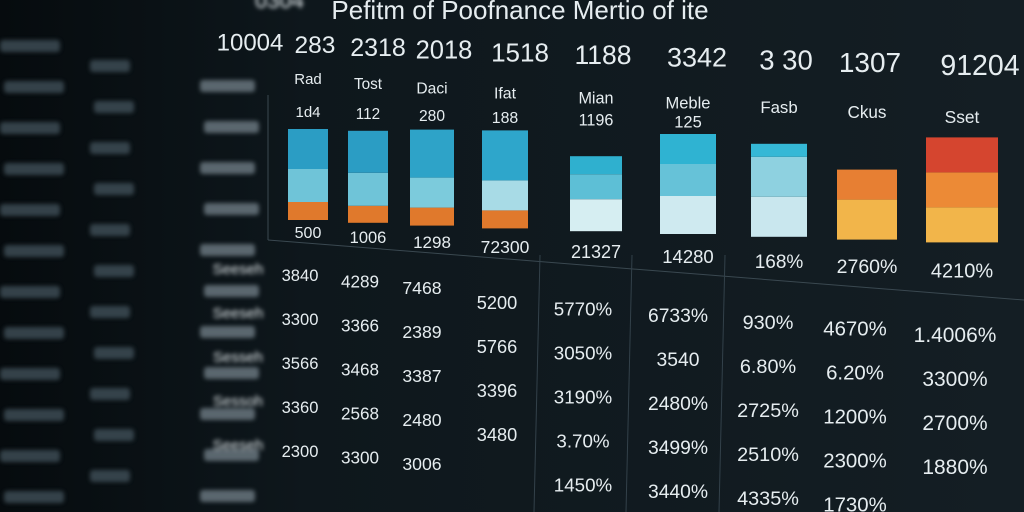 The width and height of the screenshot is (1024, 512). I want to click on category-label: Sset, so click(962, 117).